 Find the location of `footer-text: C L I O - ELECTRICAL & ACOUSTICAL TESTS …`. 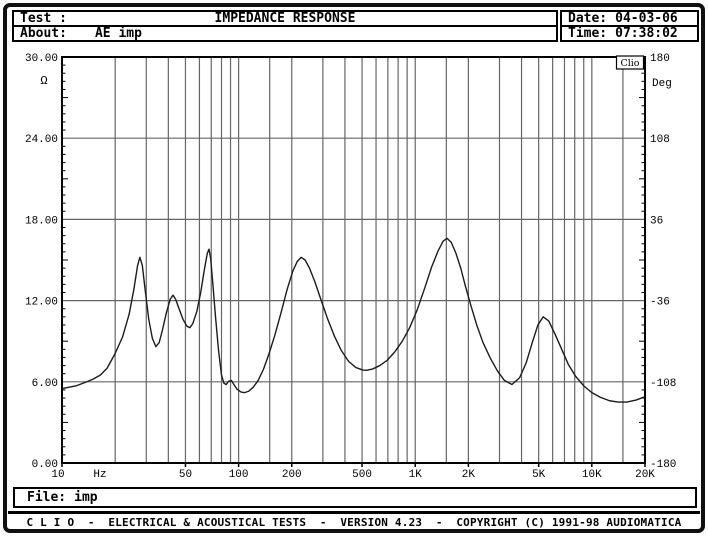

footer-text: C L I O - ELECTRICAL & ACOUSTICAL TESTS … is located at coordinates (354, 522).